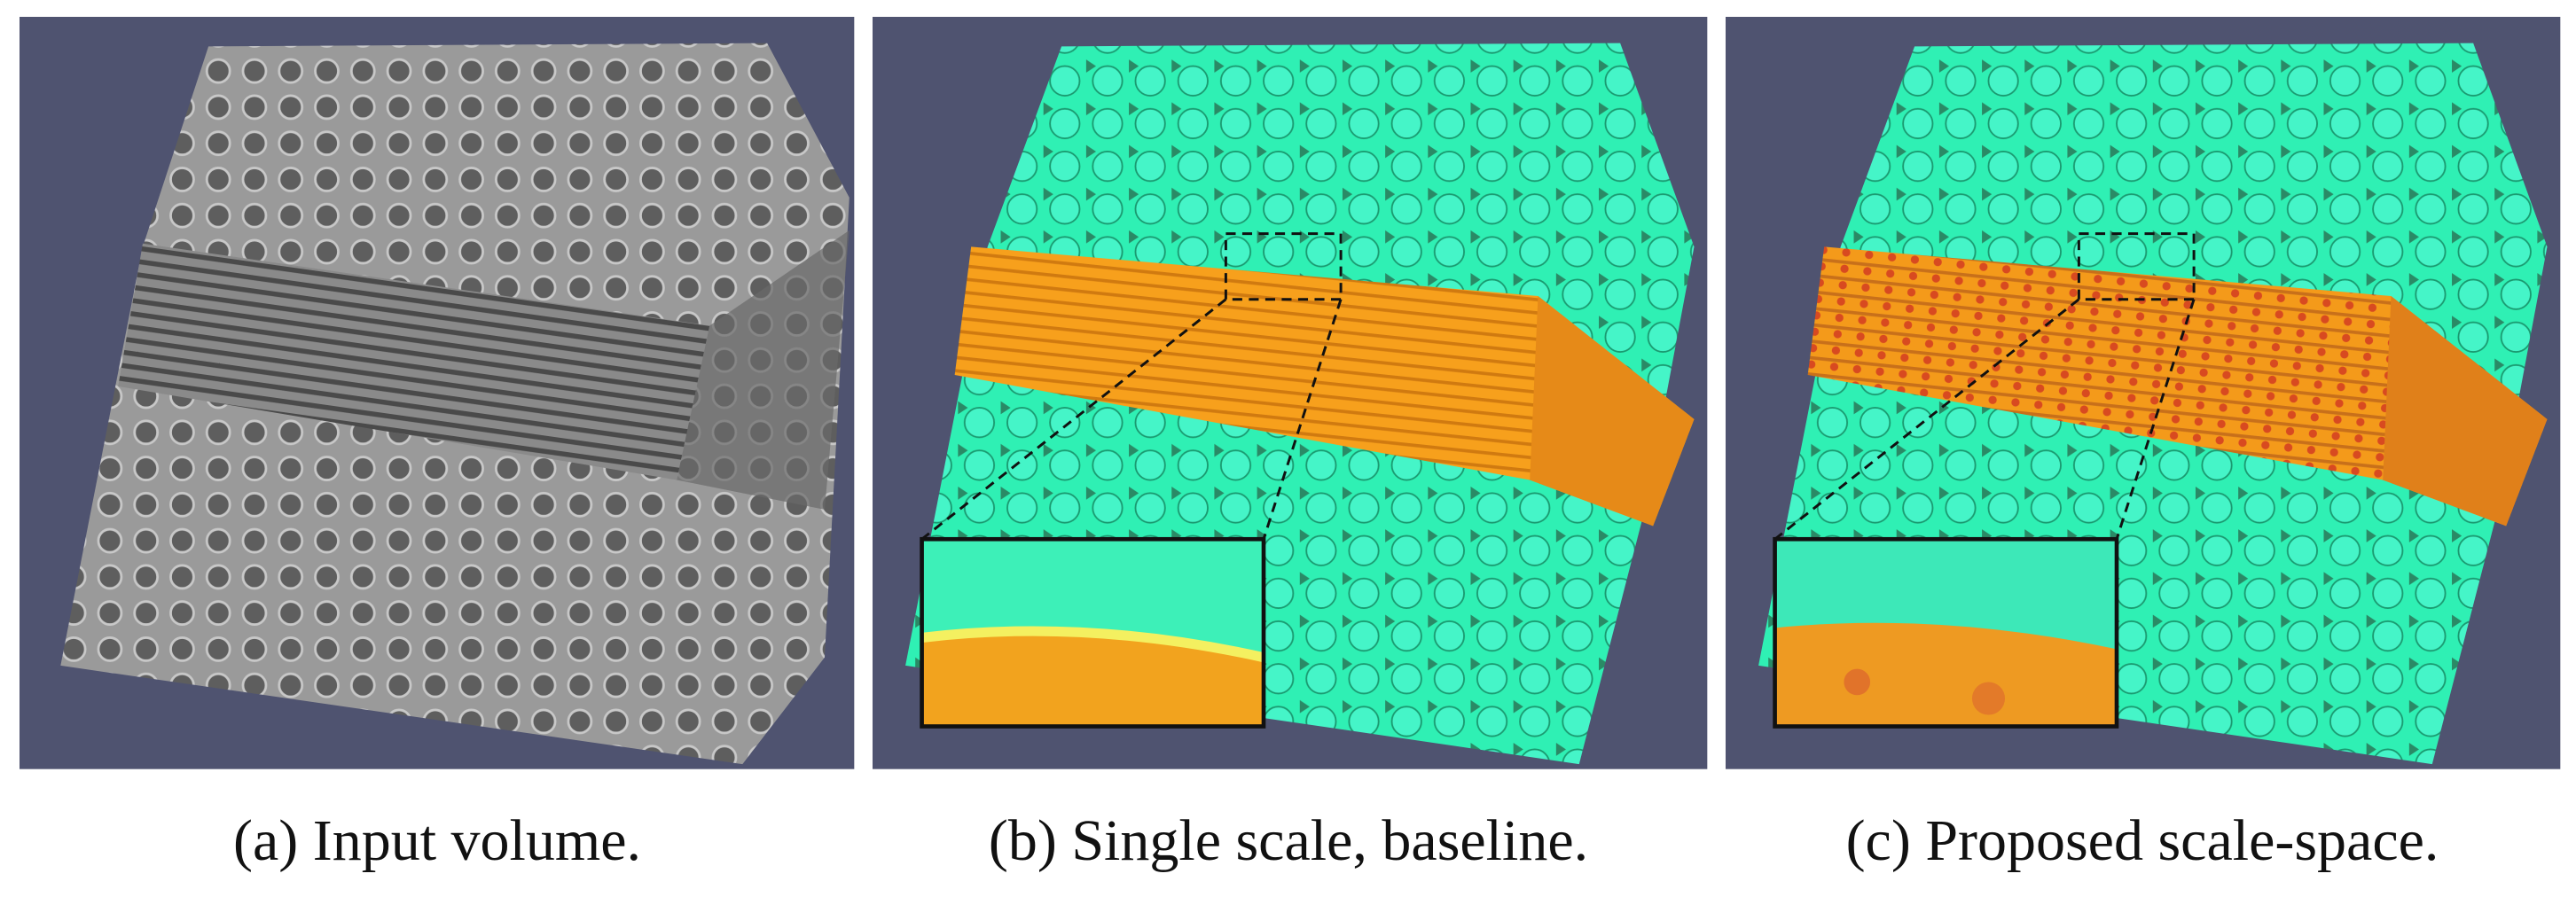 Image resolution: width=2576 pixels, height=897 pixels. What do you see at coordinates (1288, 840) in the screenshot?
I see `caption: (b) Single scale, baseline.` at bounding box center [1288, 840].